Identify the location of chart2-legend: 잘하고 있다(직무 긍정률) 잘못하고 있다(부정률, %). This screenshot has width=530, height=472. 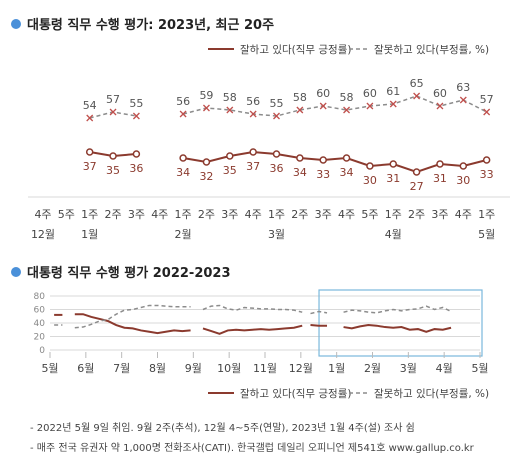
(348, 393).